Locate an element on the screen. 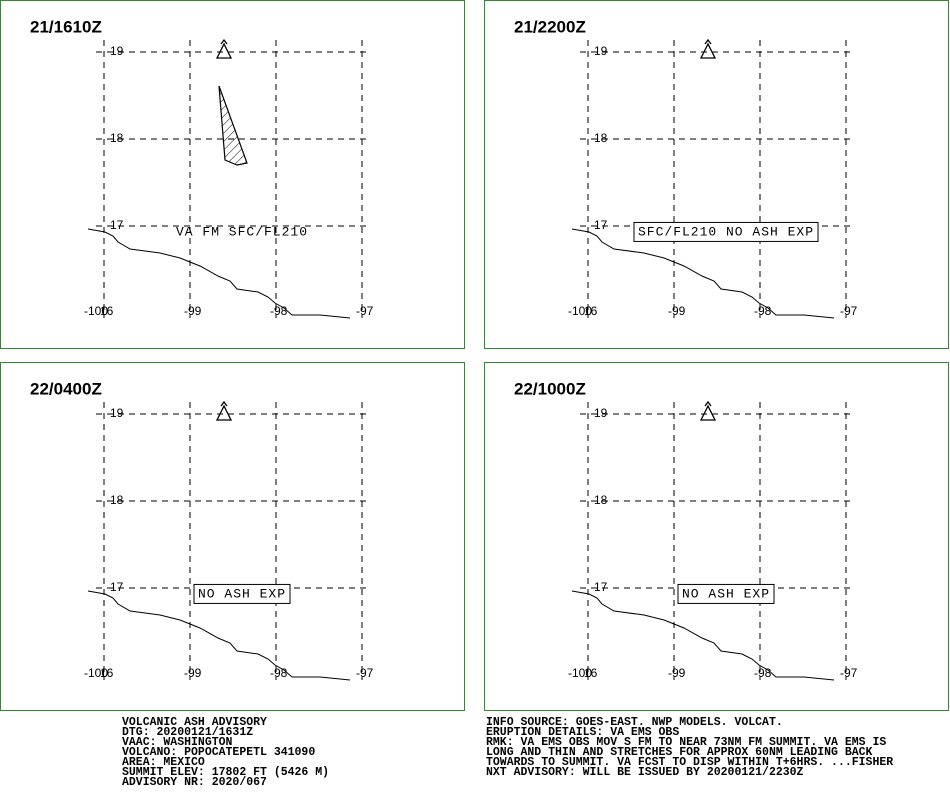 The height and width of the screenshot is (812, 950). advisory-line: ERUPTION DETAILS: VA EMS OBS is located at coordinates (582, 732).